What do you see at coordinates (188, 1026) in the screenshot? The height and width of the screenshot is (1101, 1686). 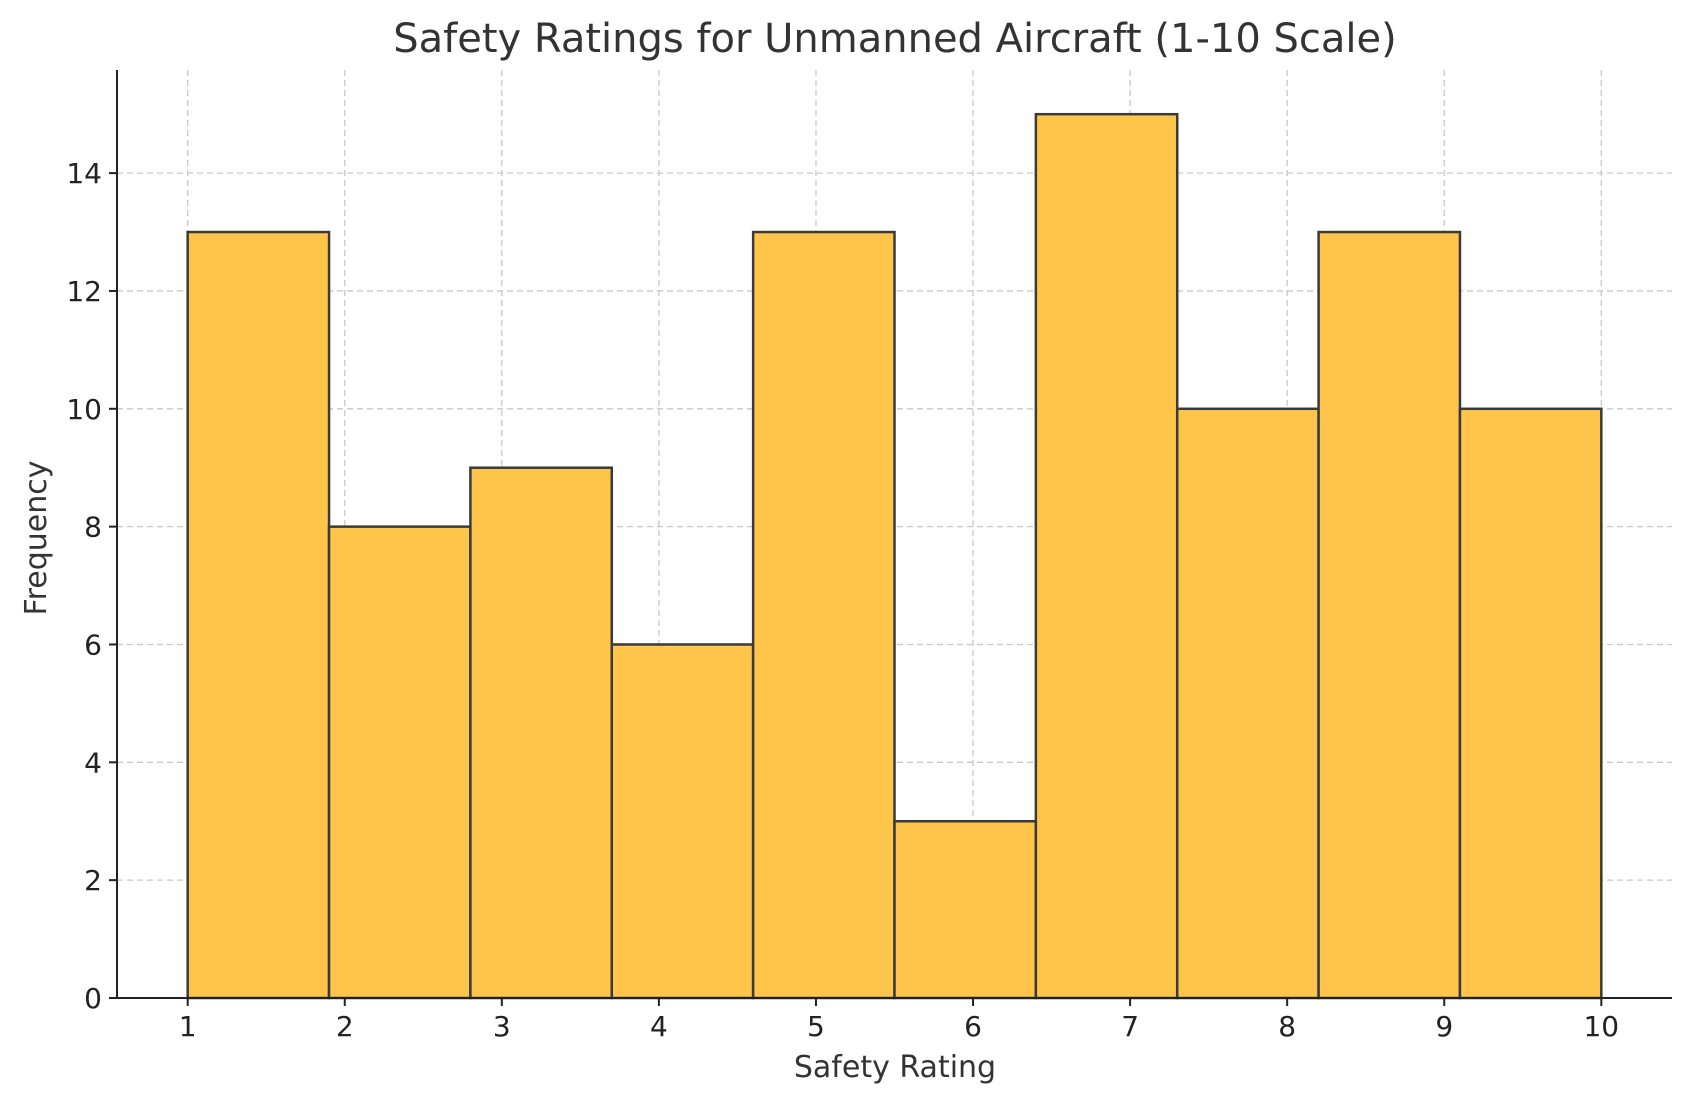 I see `x-tick-label: 1` at bounding box center [188, 1026].